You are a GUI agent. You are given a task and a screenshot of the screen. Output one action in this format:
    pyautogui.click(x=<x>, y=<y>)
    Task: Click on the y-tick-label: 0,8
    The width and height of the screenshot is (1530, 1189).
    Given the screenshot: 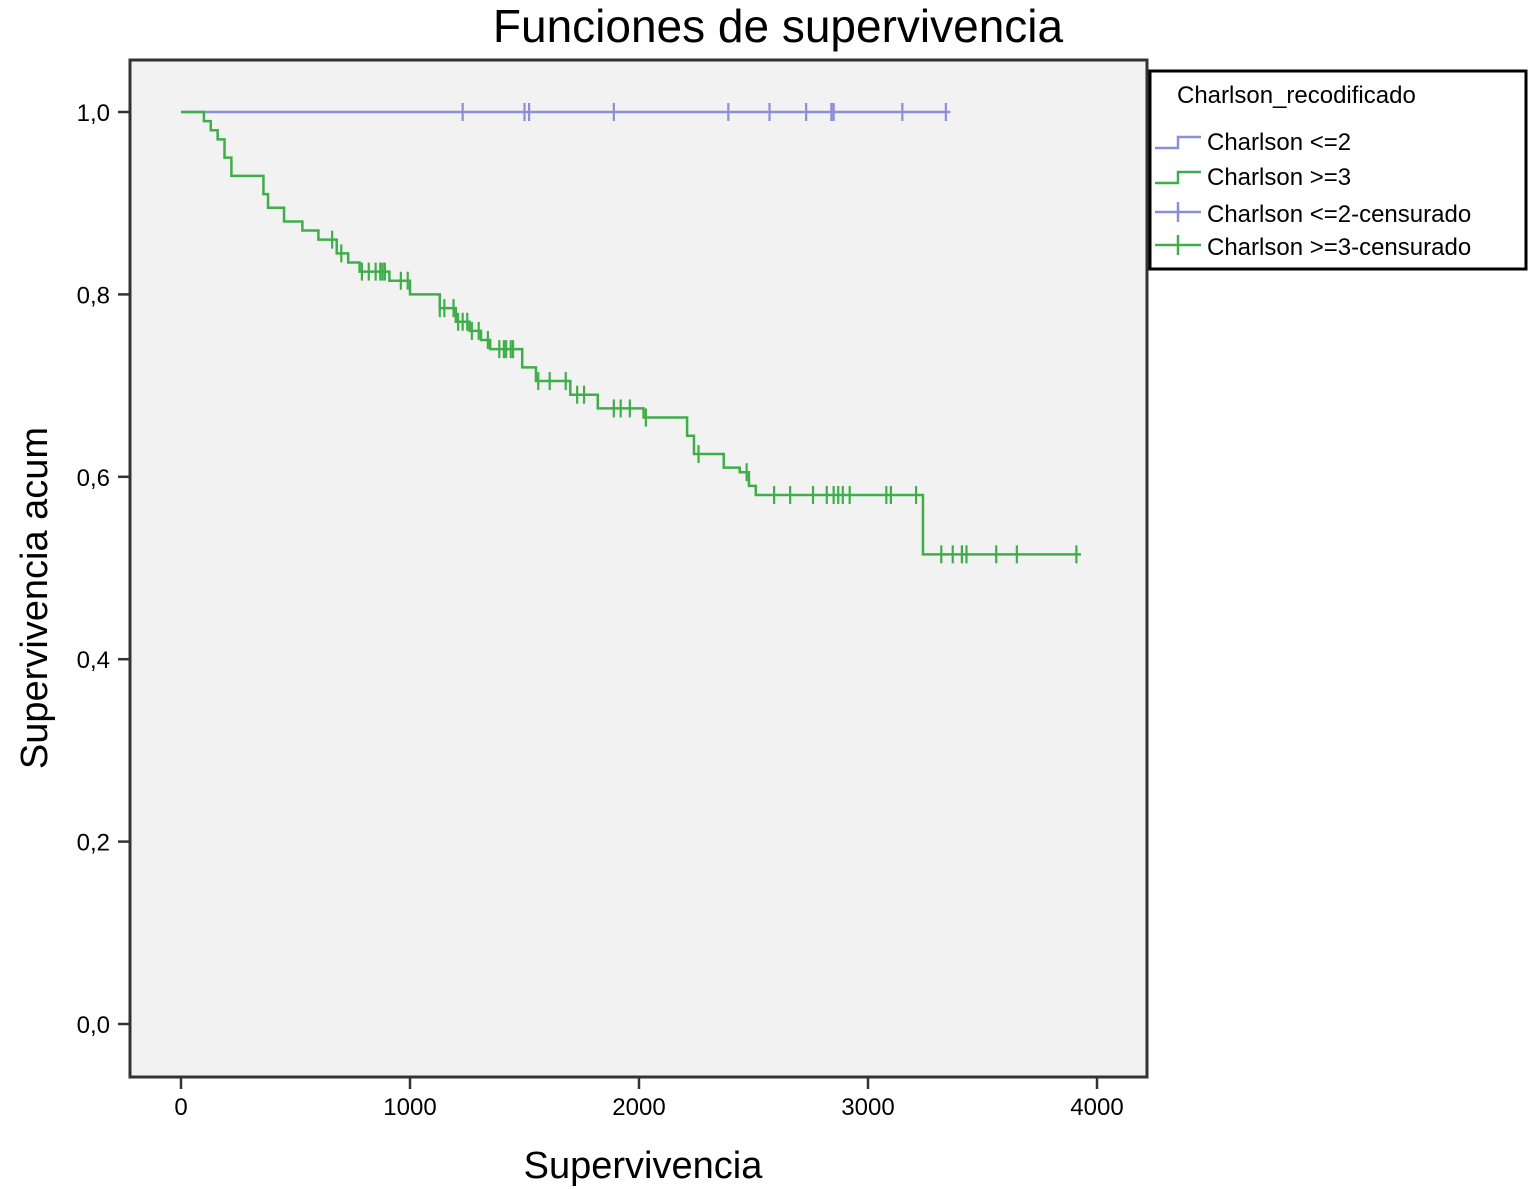 What is the action you would take?
    pyautogui.click(x=93, y=295)
    